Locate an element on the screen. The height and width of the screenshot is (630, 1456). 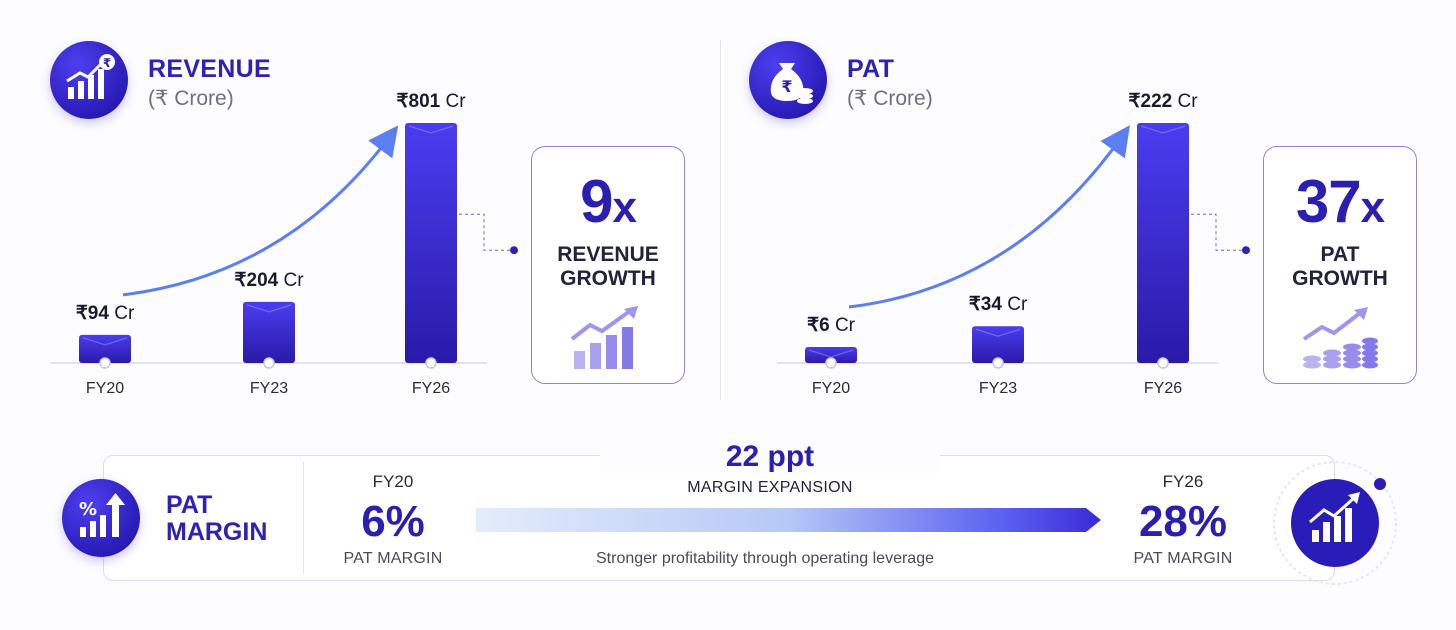
revenue-growth-box: 9x REVENUE GROWTH is located at coordinates (608, 265).